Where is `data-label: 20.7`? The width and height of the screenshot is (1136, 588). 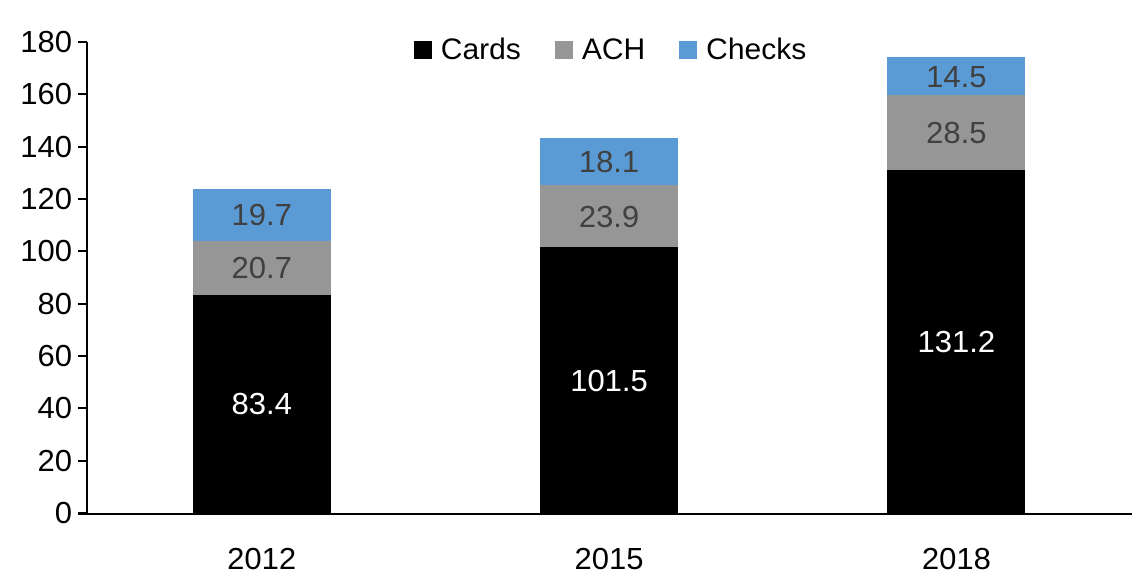 data-label: 20.7 is located at coordinates (261, 268).